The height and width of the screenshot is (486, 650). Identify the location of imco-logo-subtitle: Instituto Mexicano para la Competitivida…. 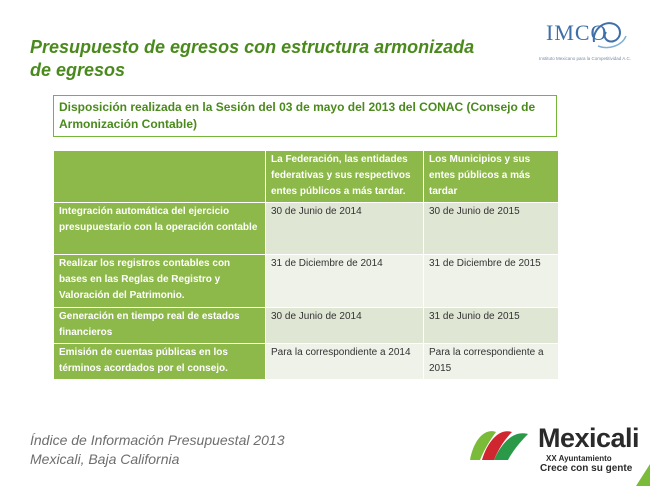
(585, 58).